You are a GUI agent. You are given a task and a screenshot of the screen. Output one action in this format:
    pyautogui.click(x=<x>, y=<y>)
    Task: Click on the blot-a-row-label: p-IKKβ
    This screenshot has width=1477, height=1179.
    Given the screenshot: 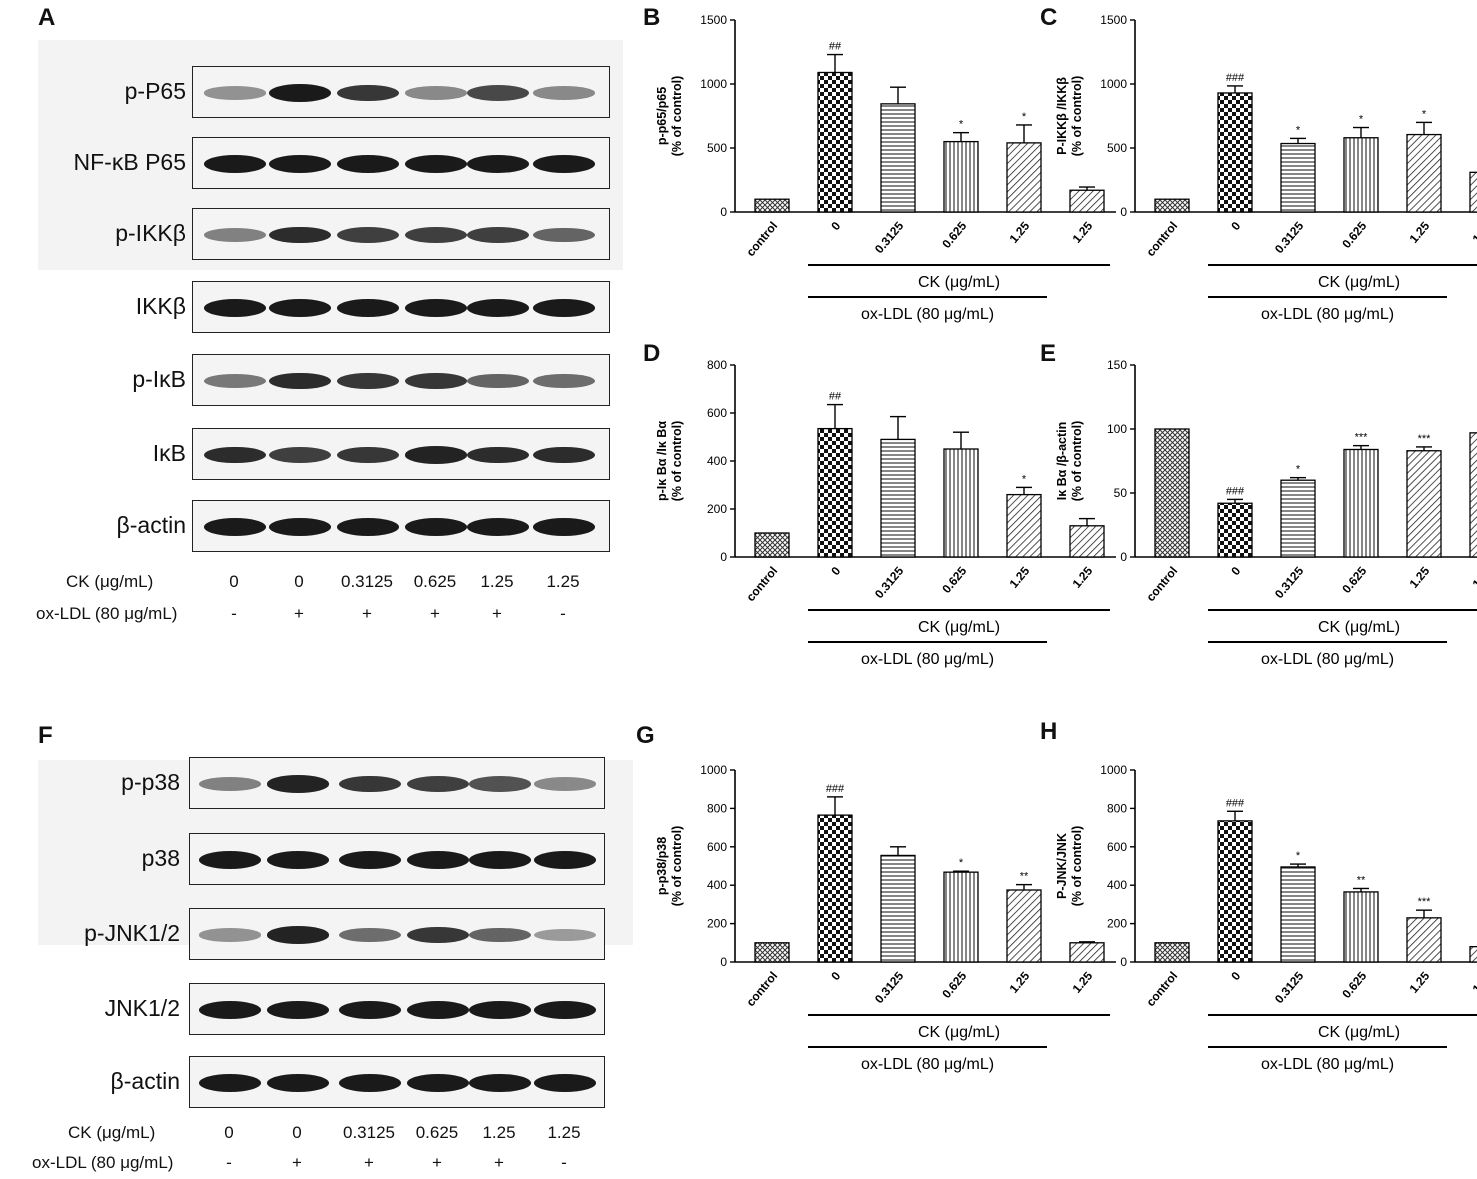 What is the action you would take?
    pyautogui.click(x=150, y=233)
    